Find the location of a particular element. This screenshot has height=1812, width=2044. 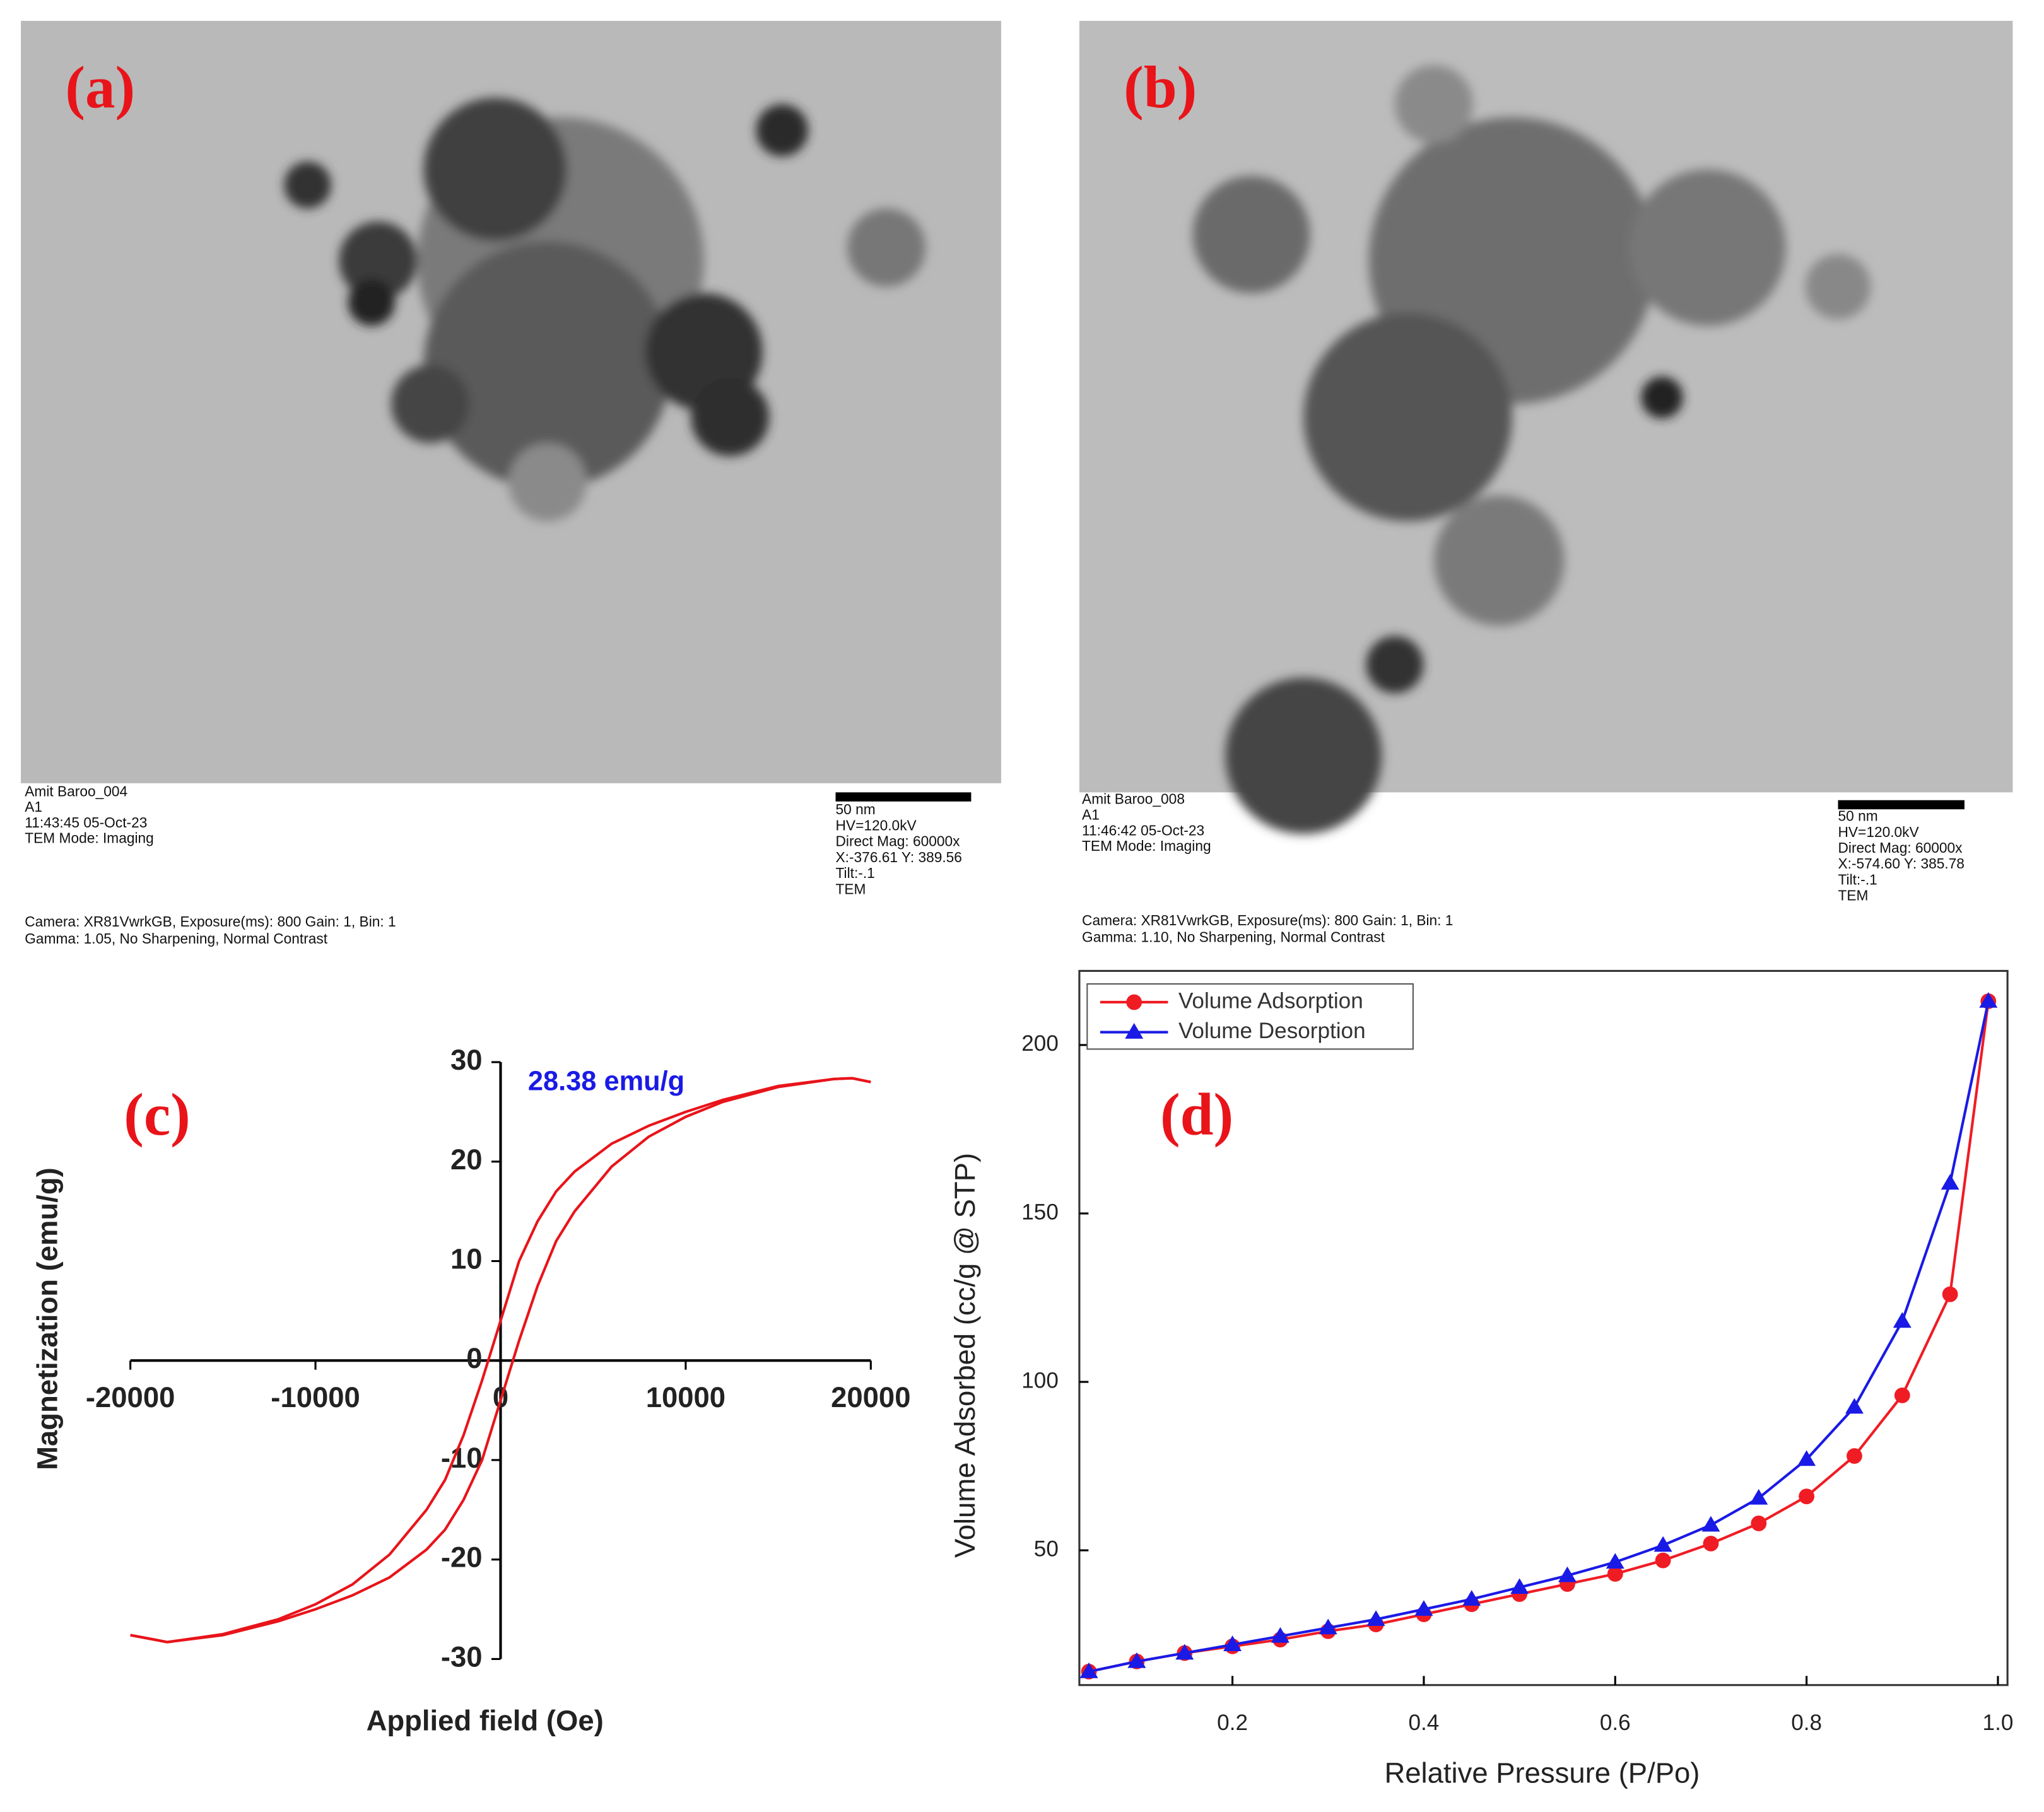

x-tick-label: 10000 is located at coordinates (685, 1397).